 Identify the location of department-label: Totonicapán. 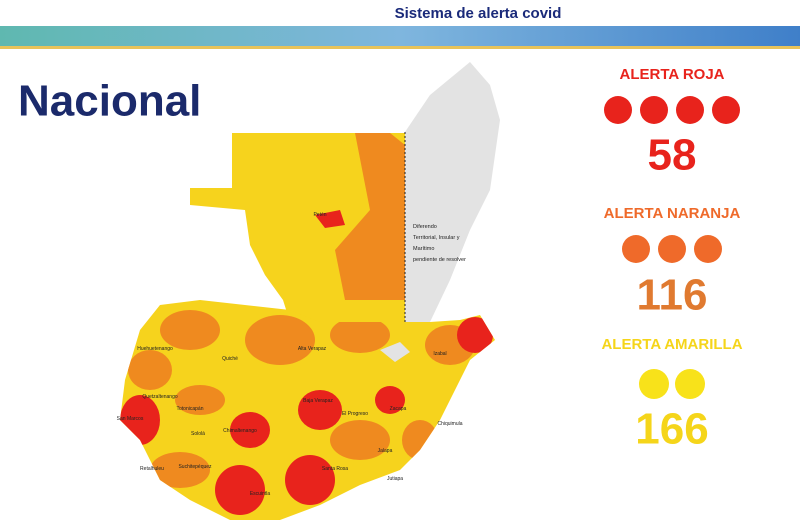
(190, 409).